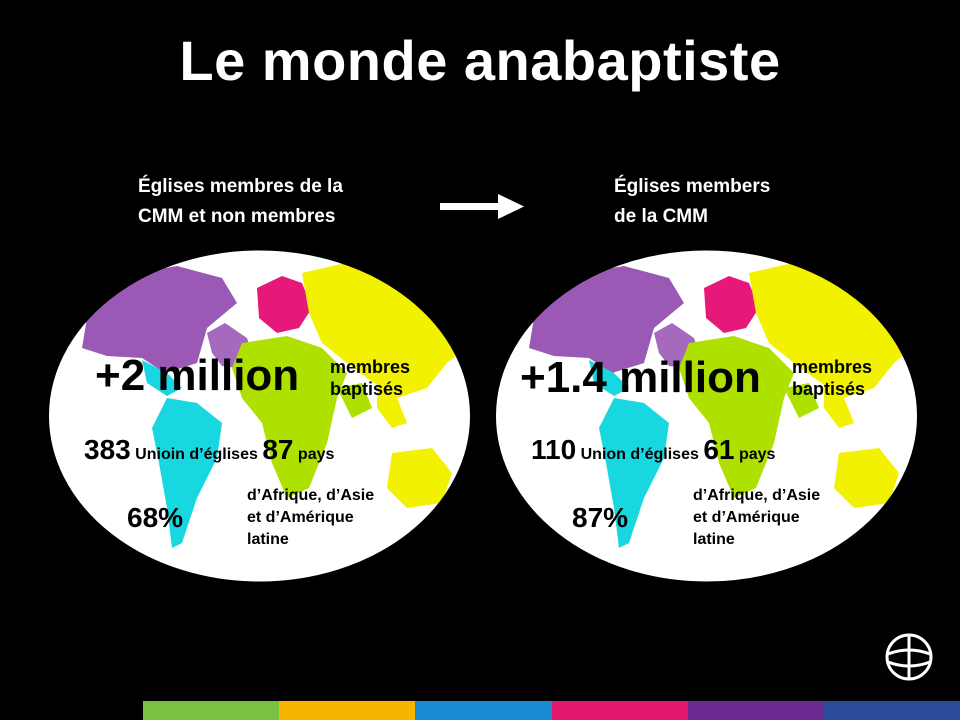  What do you see at coordinates (370, 389) in the screenshot?
I see `left-members-unit-line2: baptisés` at bounding box center [370, 389].